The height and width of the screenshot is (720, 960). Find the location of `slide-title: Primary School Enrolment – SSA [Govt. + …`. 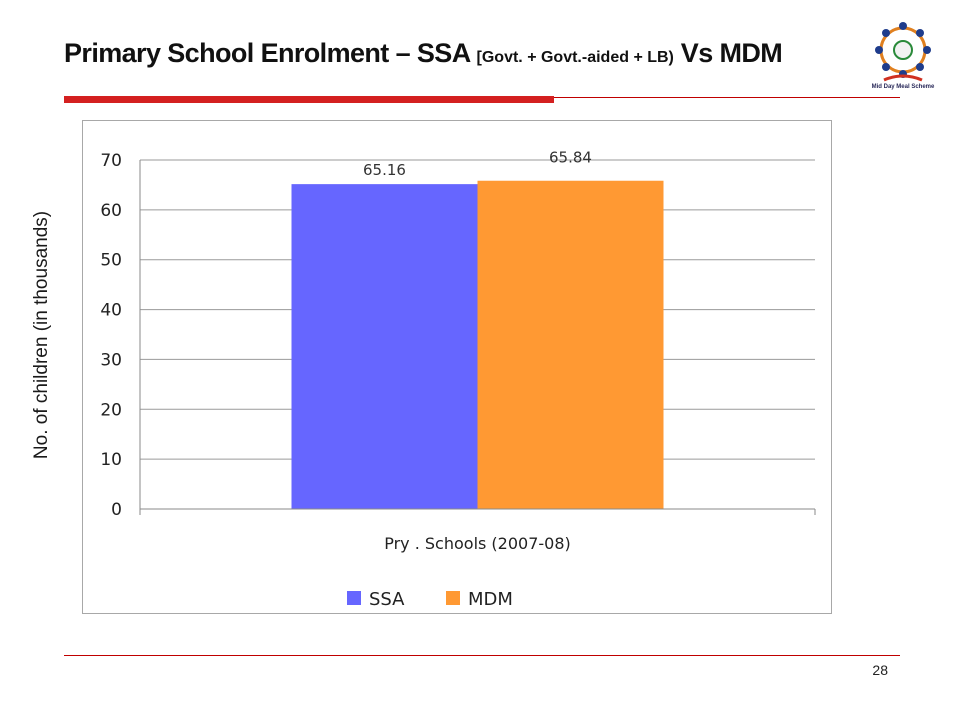

slide-title: Primary School Enrolment – SSA [Govt. + … is located at coordinates (423, 53).